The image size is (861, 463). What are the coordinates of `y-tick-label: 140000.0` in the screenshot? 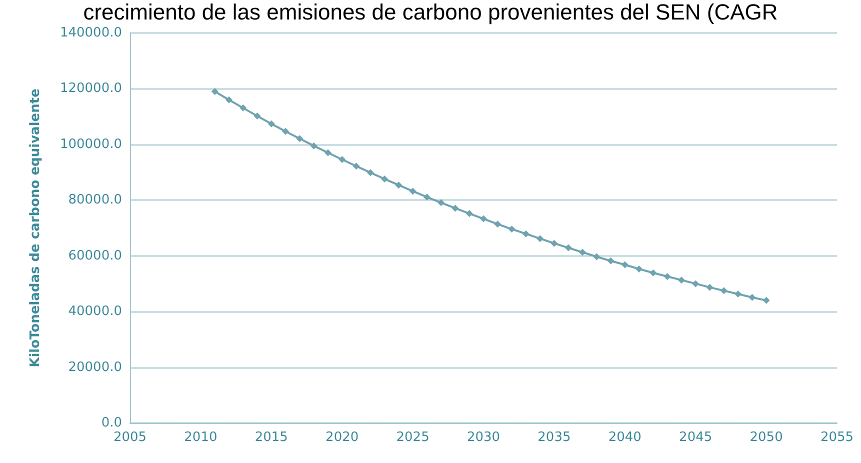 It's located at (91, 33).